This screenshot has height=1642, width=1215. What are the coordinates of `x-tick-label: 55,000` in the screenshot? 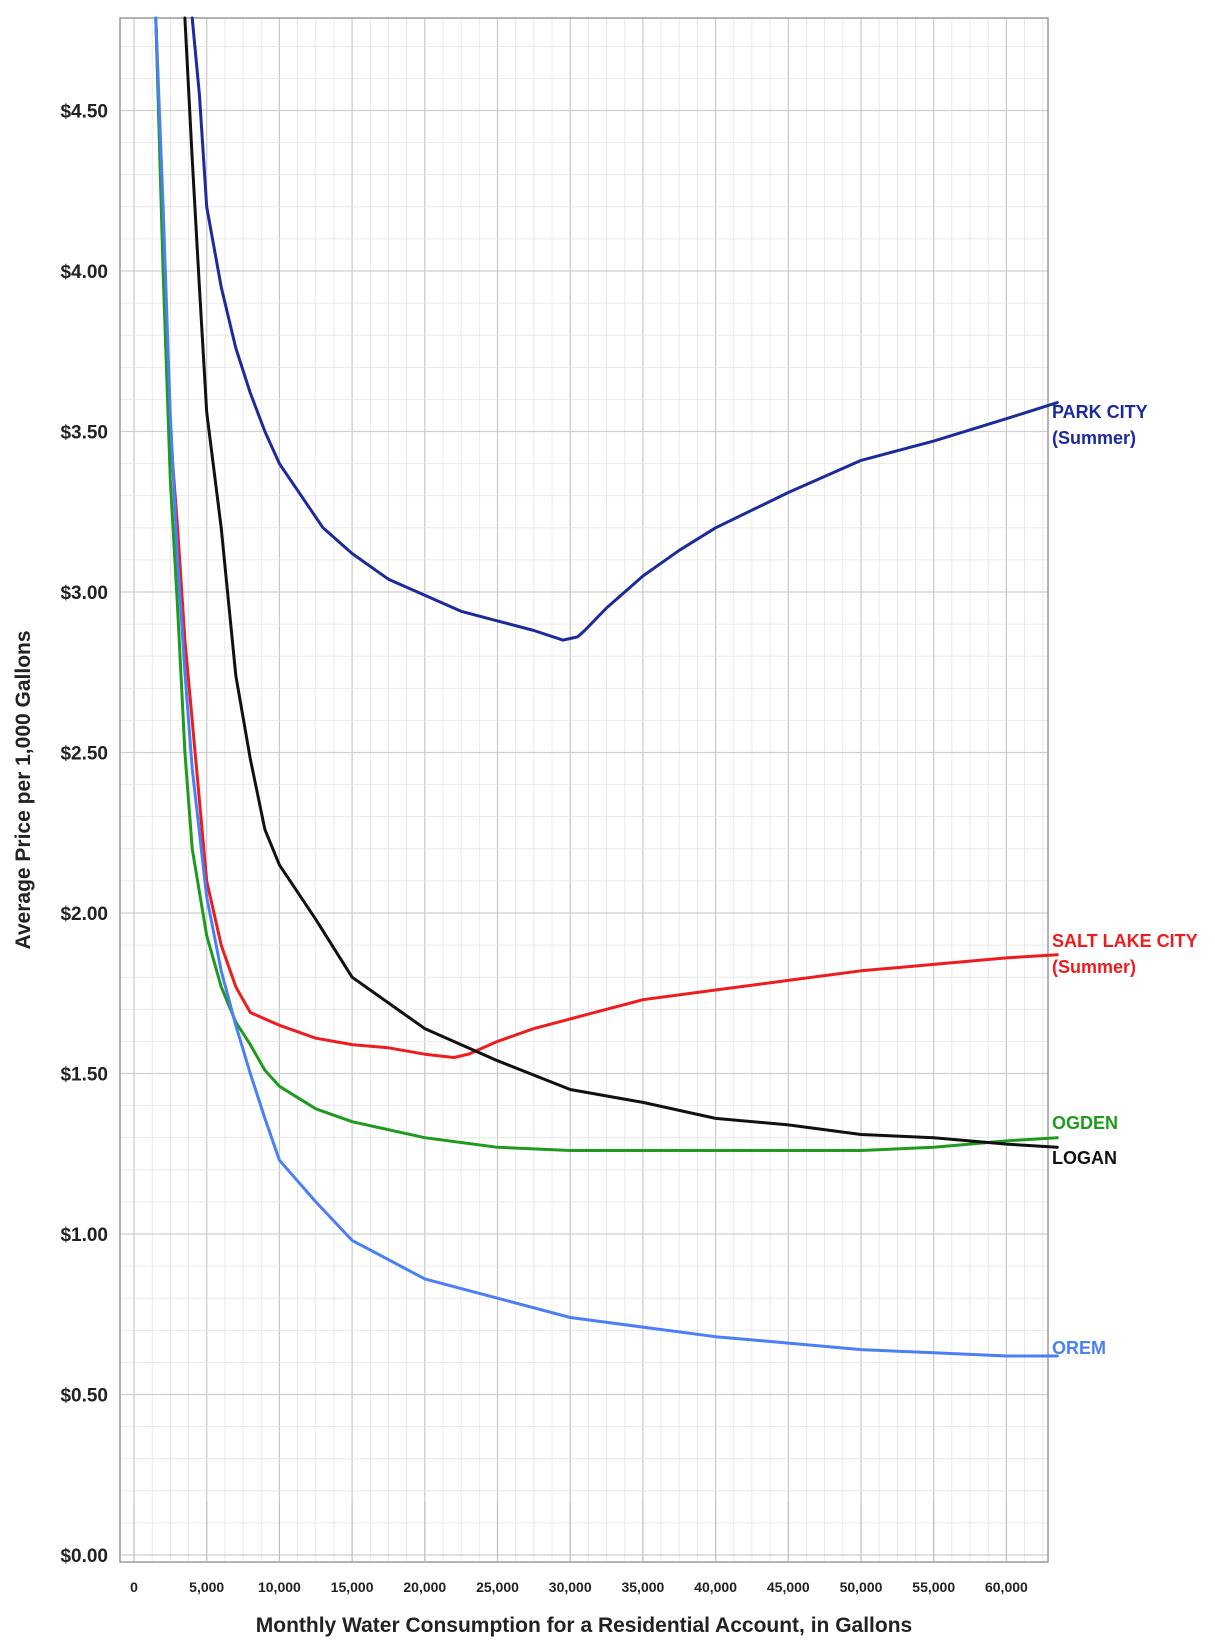 It's located at (933, 1587).